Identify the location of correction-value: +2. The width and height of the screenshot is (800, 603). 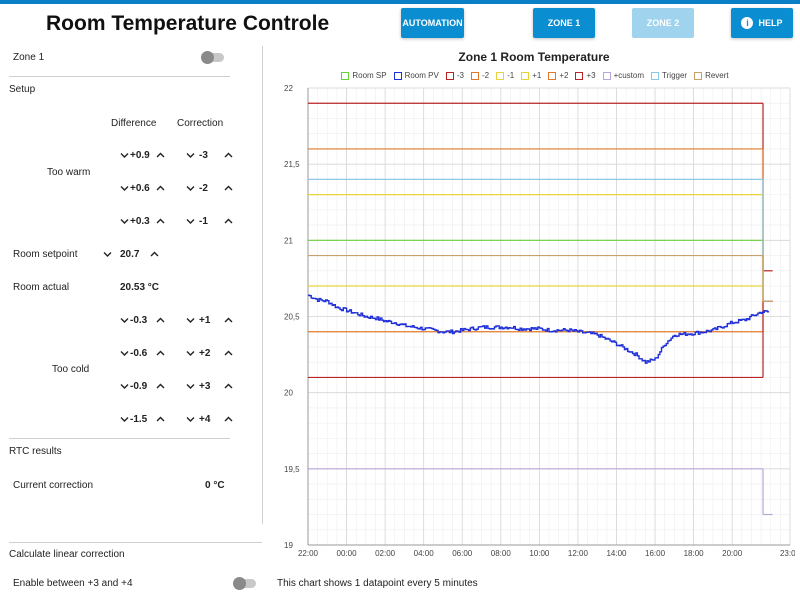
(205, 353).